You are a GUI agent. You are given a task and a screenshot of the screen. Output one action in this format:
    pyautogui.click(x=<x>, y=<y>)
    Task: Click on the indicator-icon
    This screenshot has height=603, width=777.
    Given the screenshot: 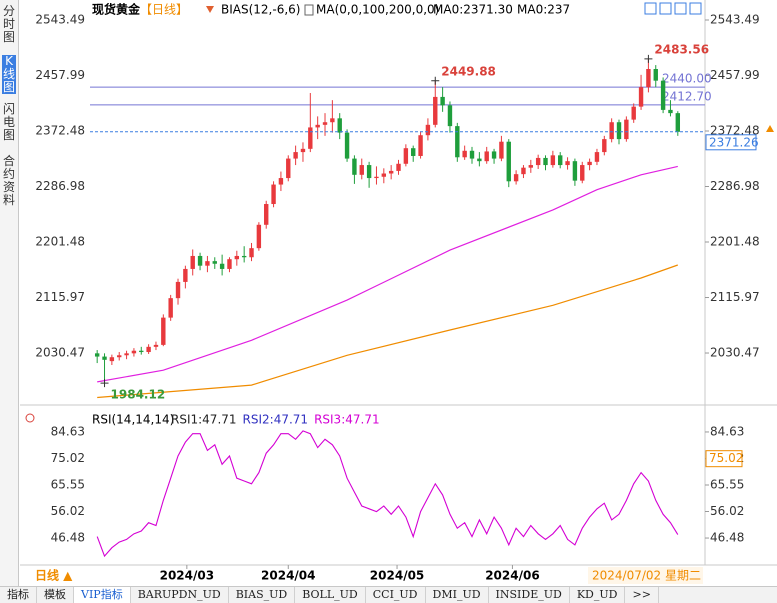 What is the action you would take?
    pyautogui.click(x=309, y=10)
    